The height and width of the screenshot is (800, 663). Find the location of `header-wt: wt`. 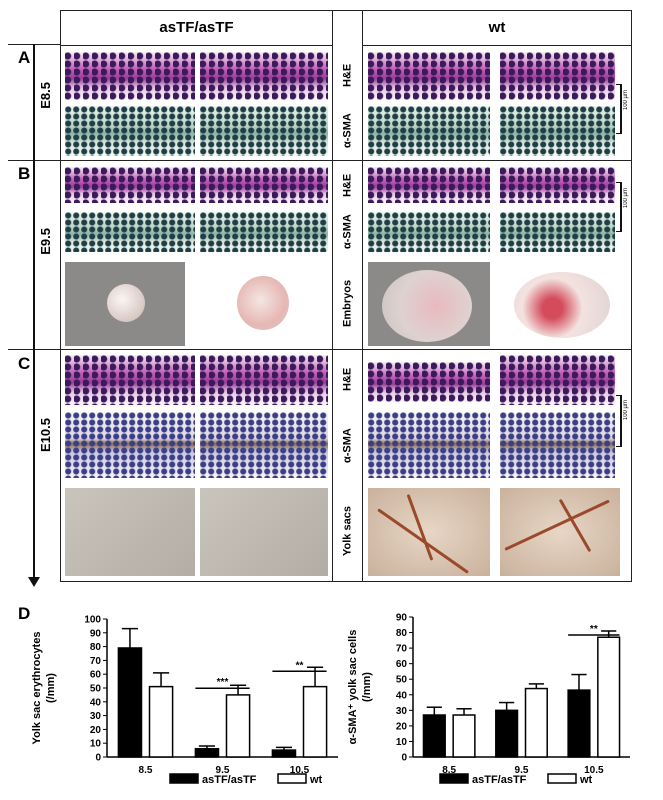

header-wt: wt is located at coordinates (497, 27).